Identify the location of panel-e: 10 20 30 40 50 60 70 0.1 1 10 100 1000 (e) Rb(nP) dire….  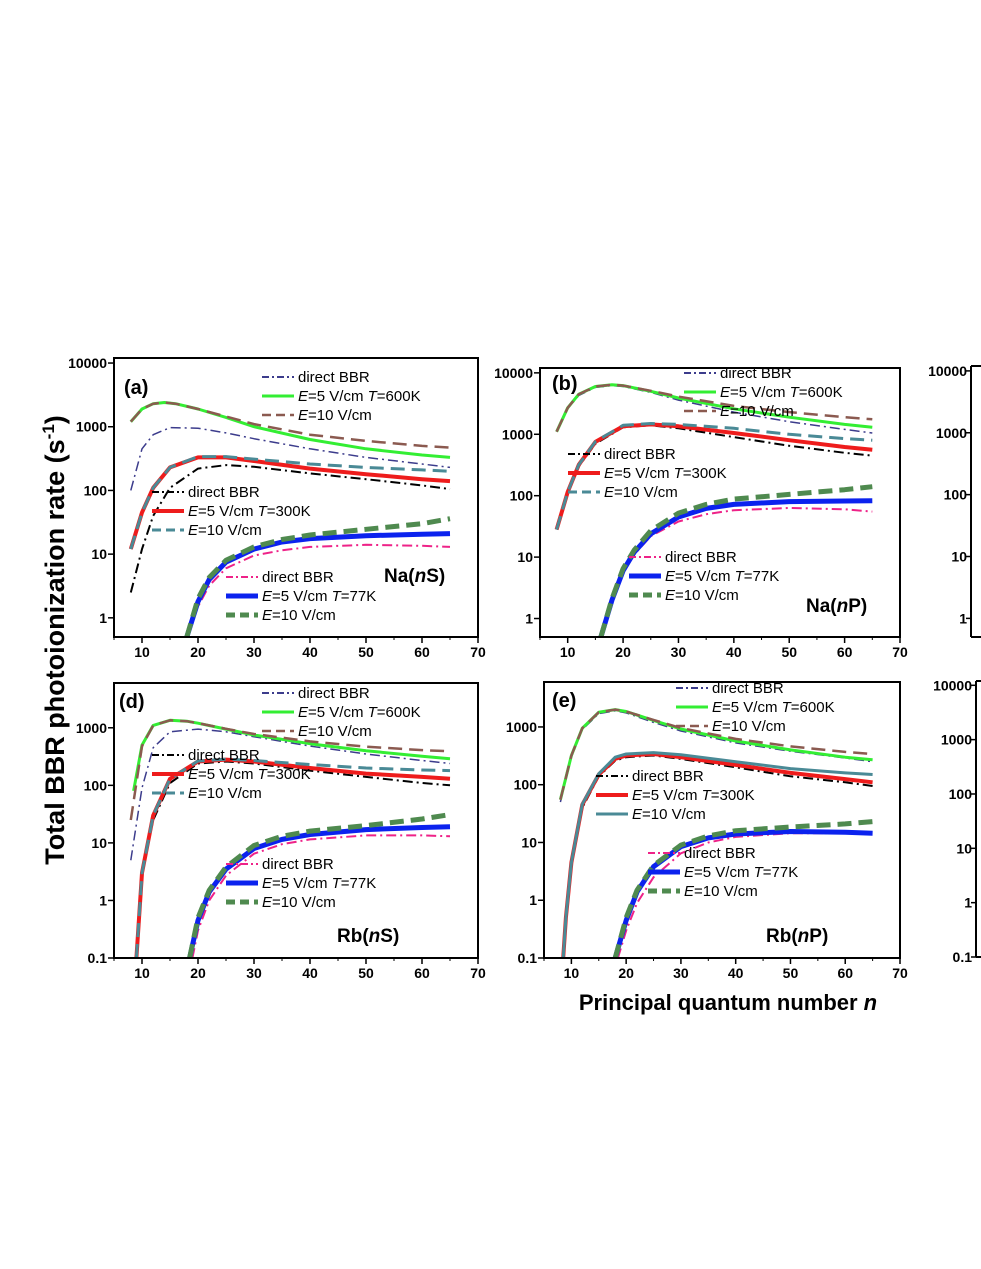
(707, 830).